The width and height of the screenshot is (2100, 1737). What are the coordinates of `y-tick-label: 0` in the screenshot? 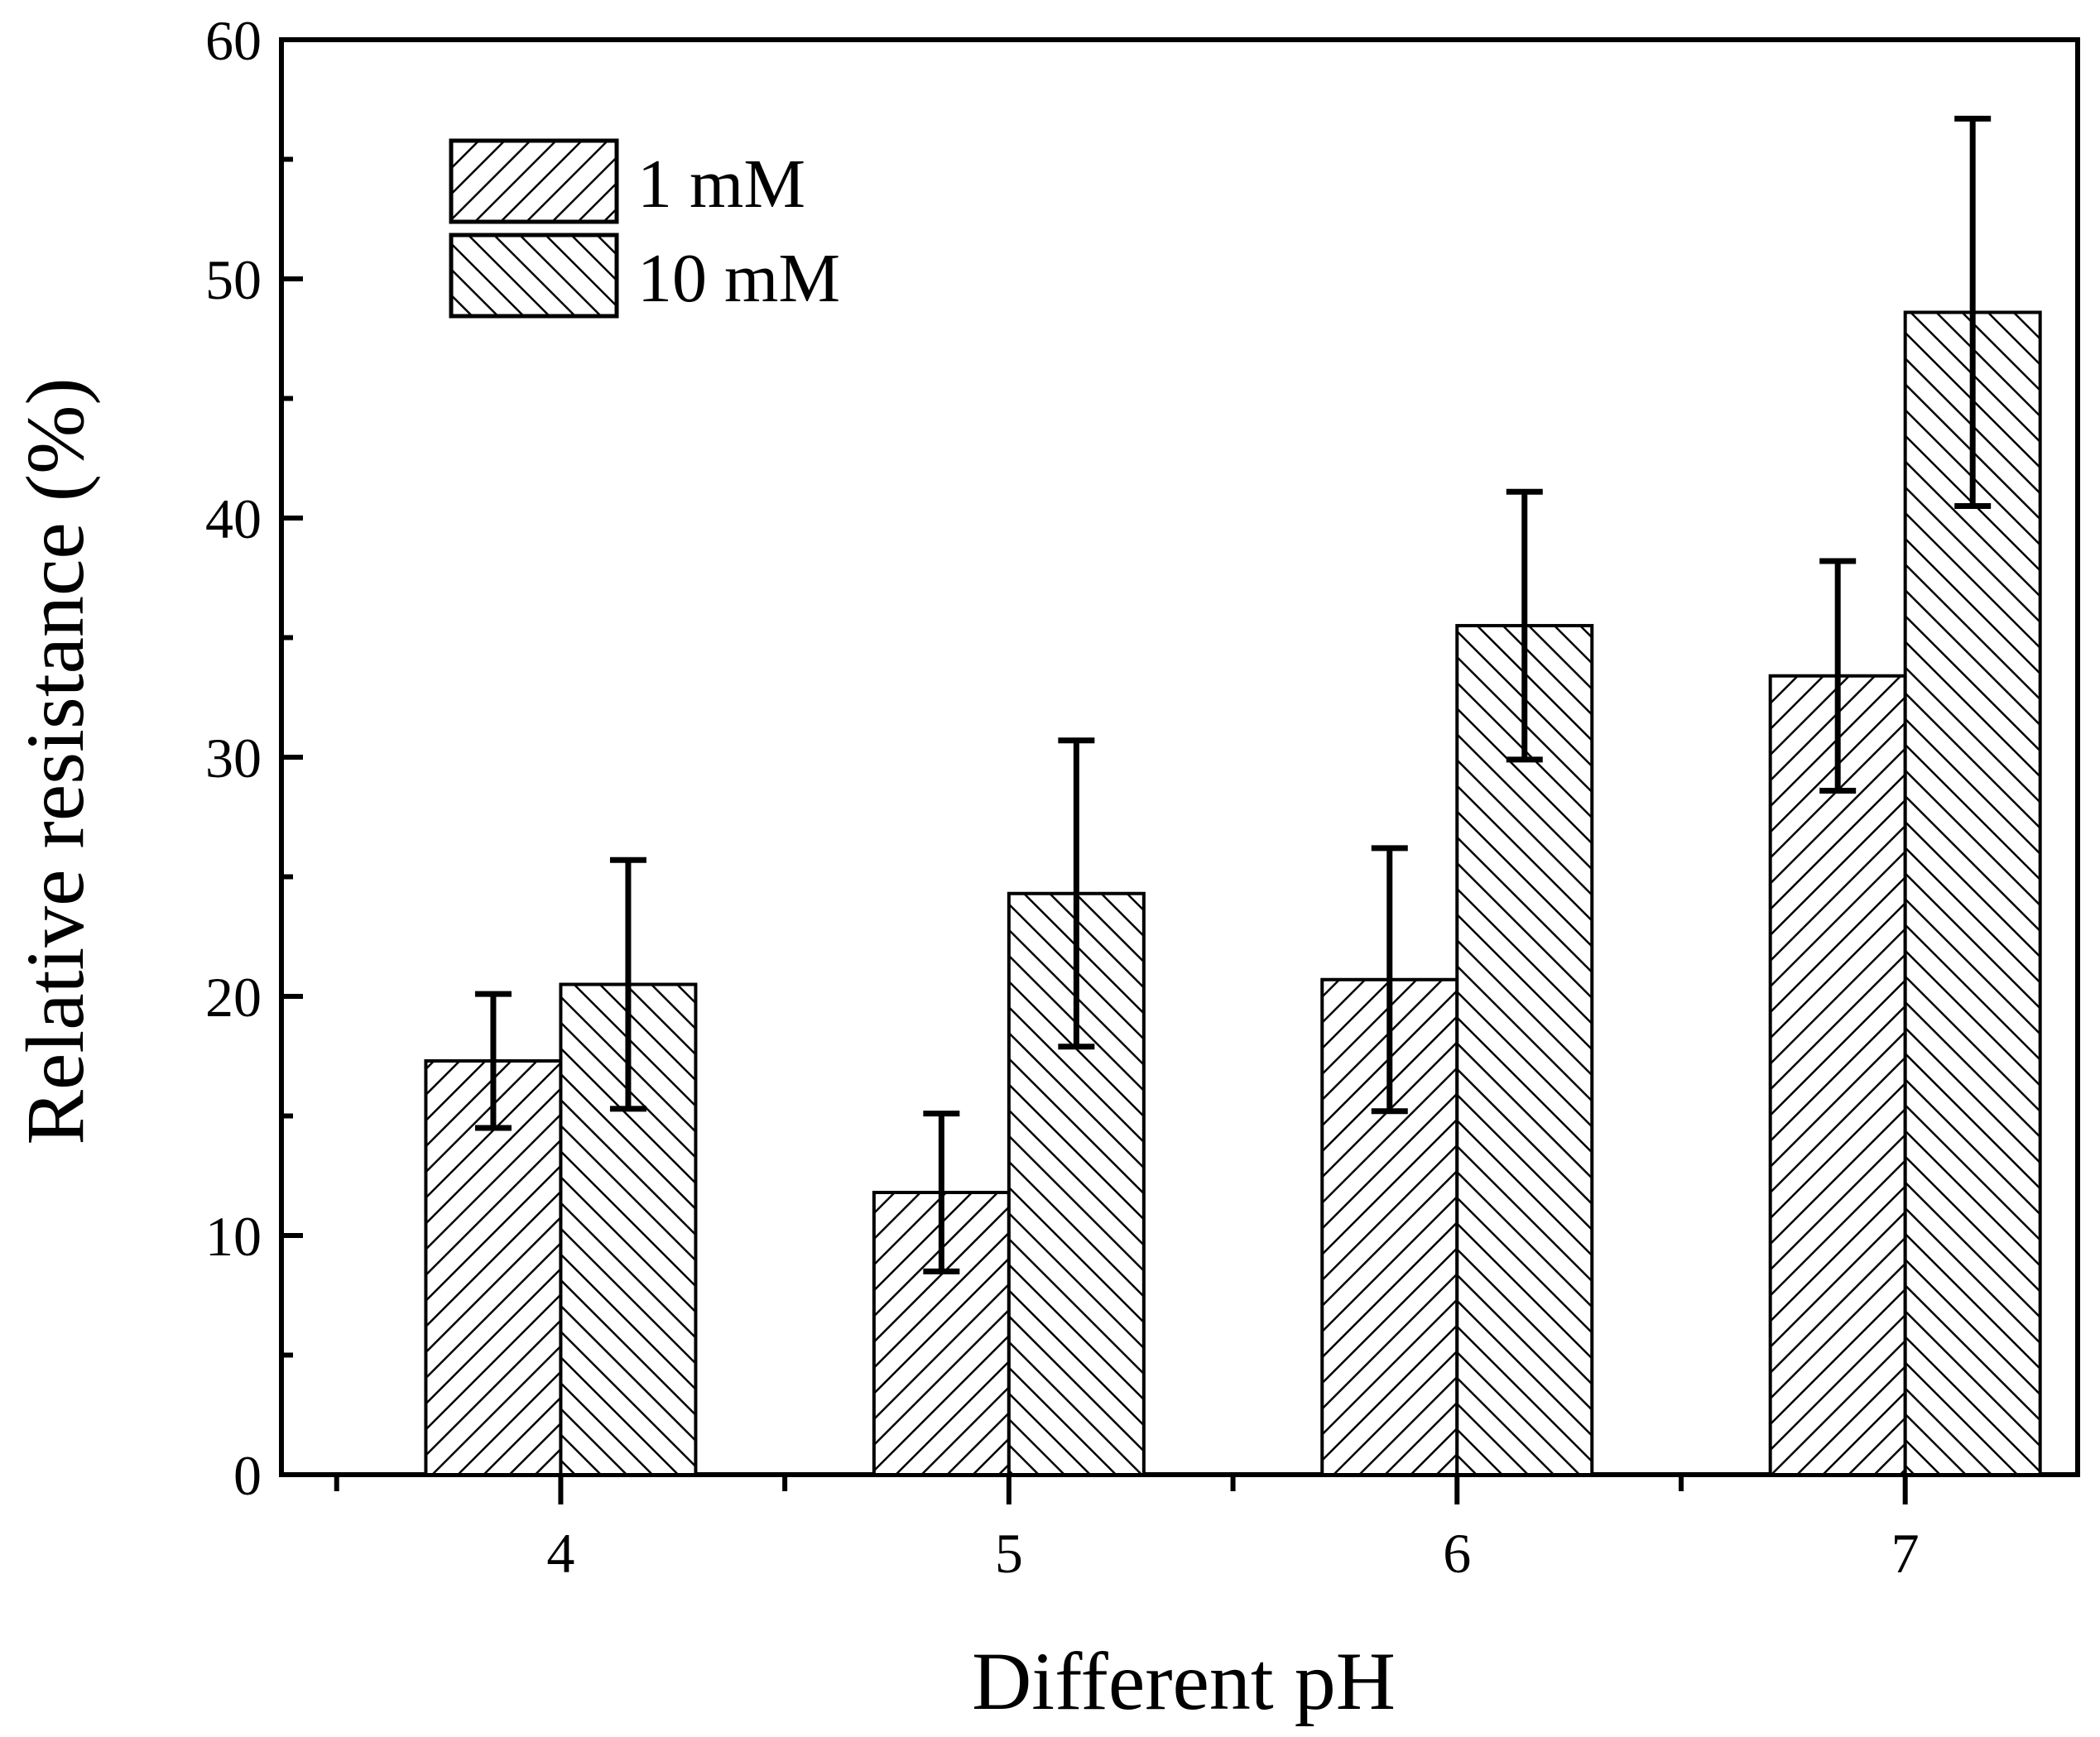 It's located at (247, 1475).